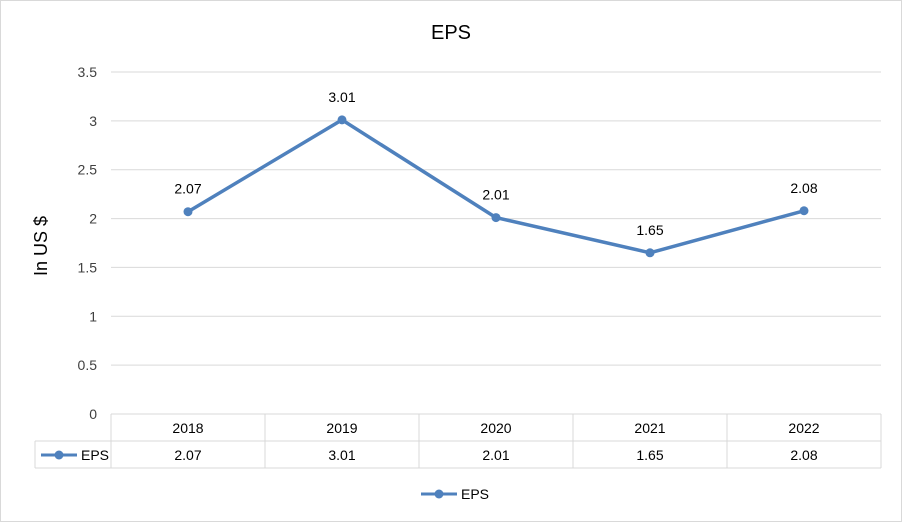 This screenshot has height=522, width=902. Describe the element at coordinates (649, 428) in the screenshot. I see `x-category-label: 2021` at that location.